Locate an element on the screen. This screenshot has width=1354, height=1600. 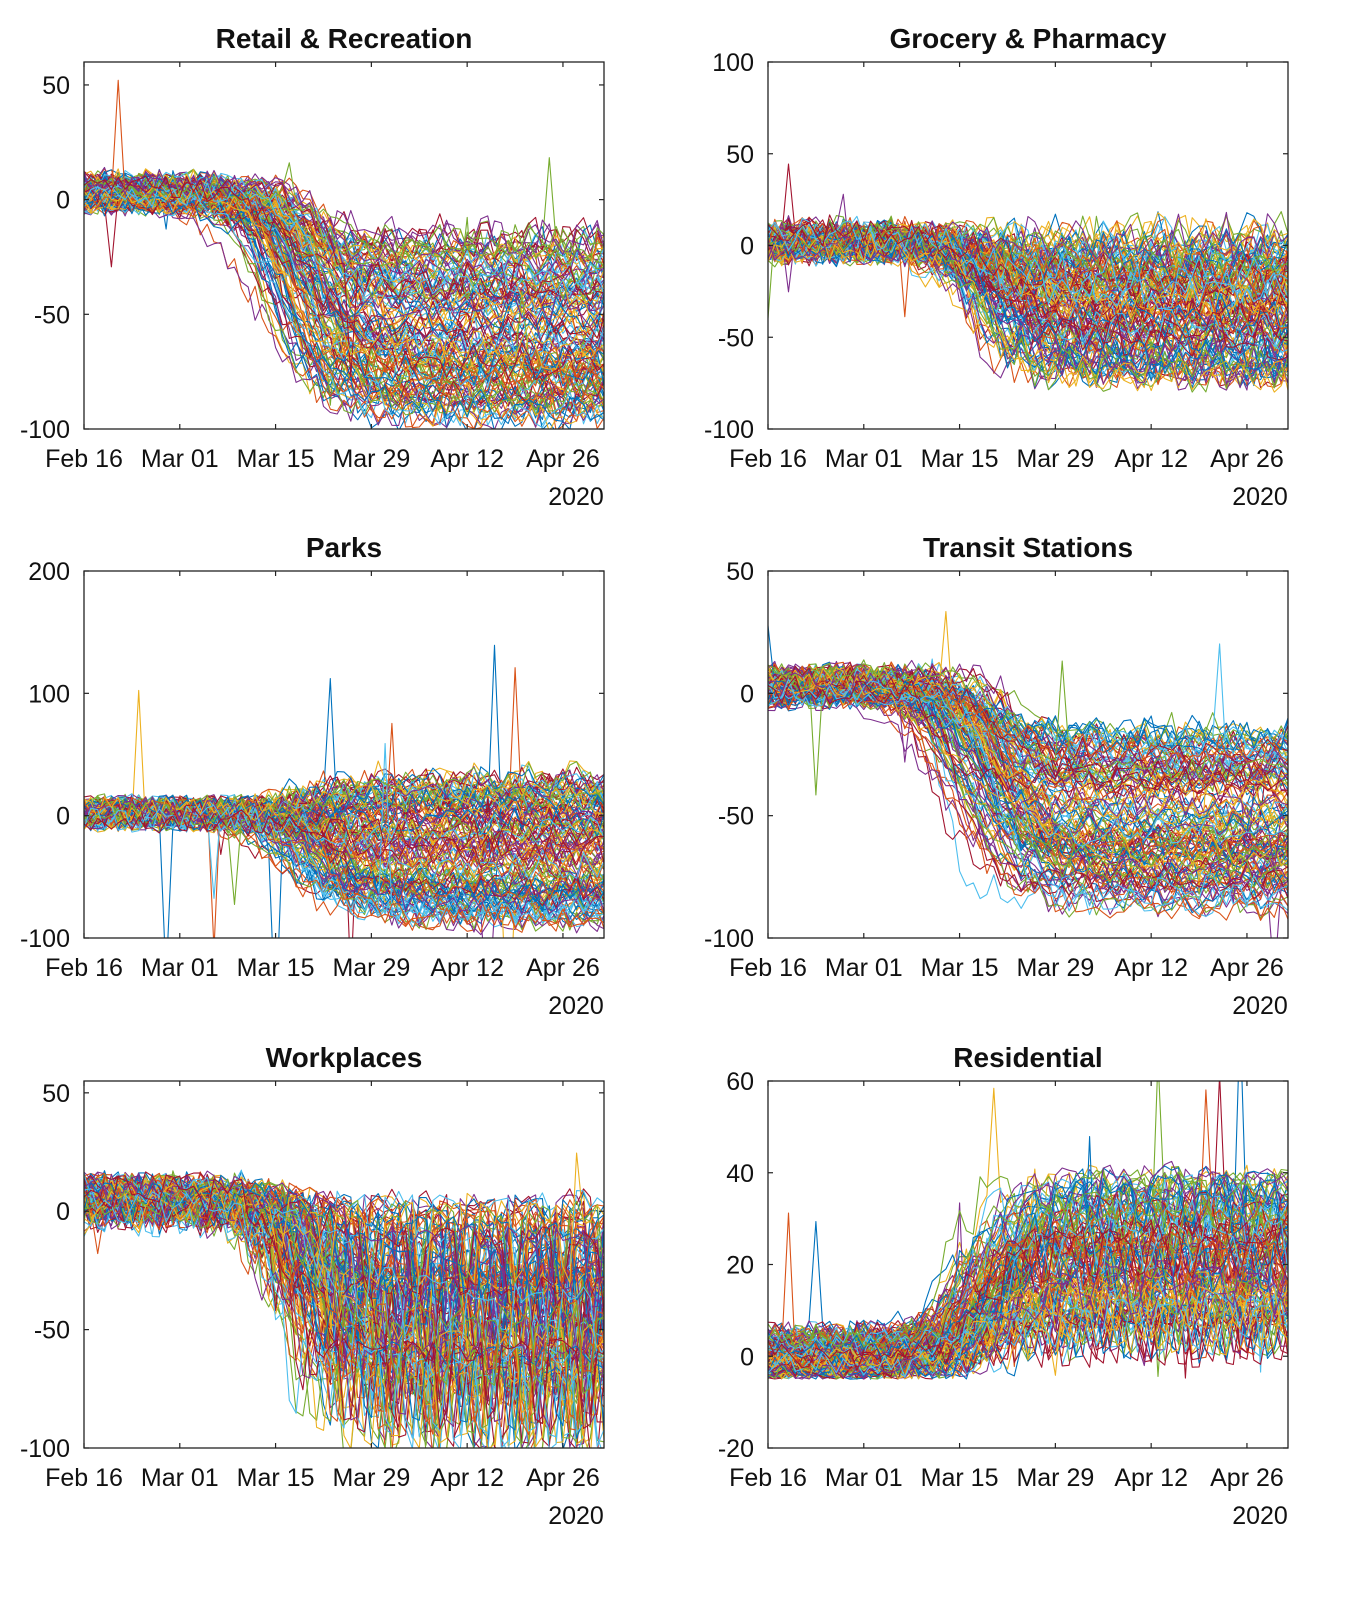
y-tick-label: 20 is located at coordinates (740, 1266).